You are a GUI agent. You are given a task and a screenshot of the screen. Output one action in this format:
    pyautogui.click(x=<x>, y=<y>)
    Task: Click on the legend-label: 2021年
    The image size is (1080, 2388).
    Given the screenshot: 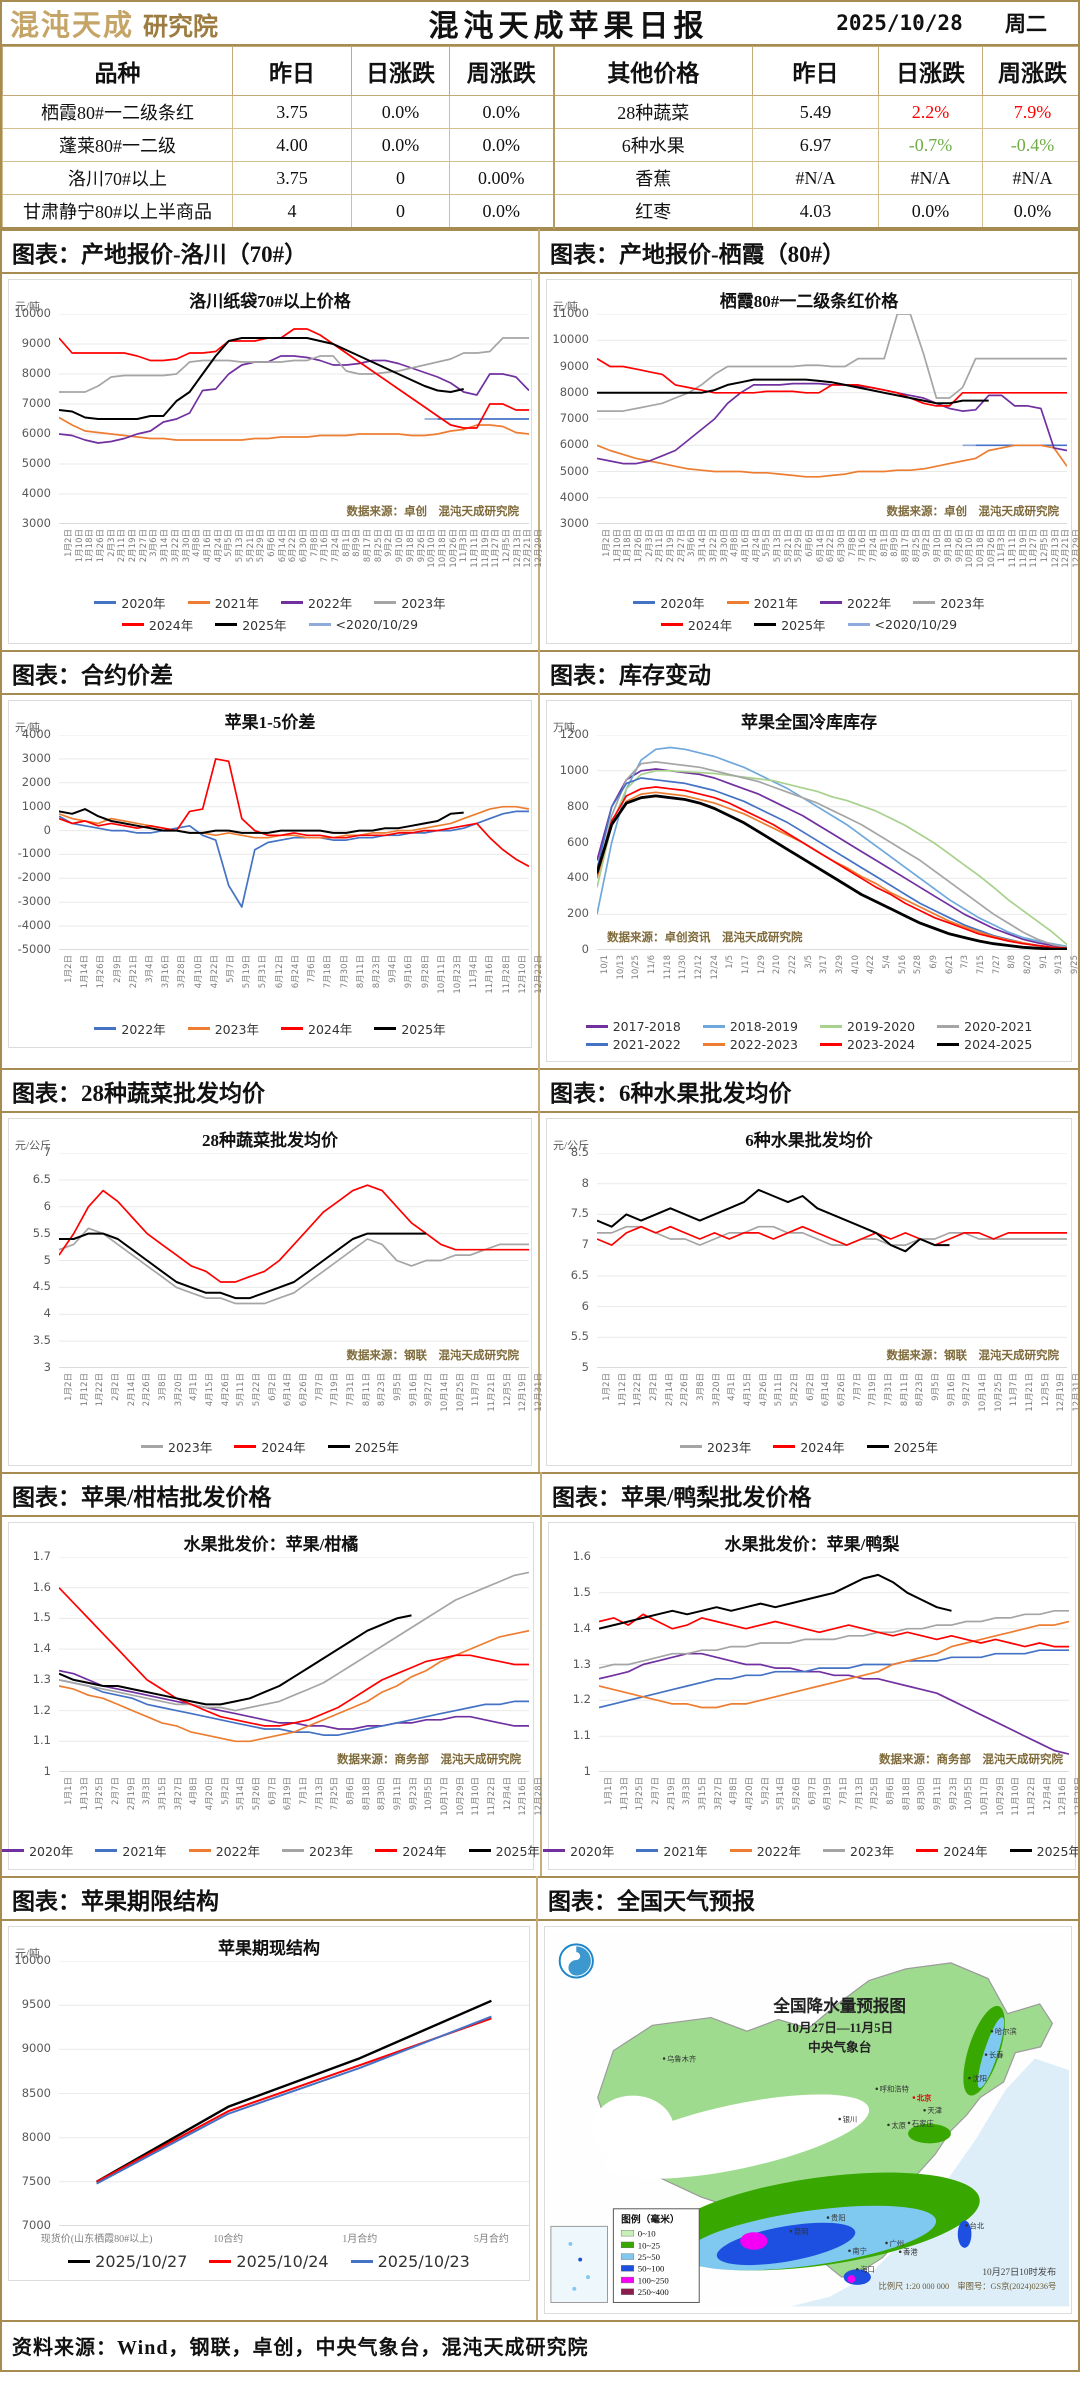 What is the action you would take?
    pyautogui.click(x=775, y=603)
    